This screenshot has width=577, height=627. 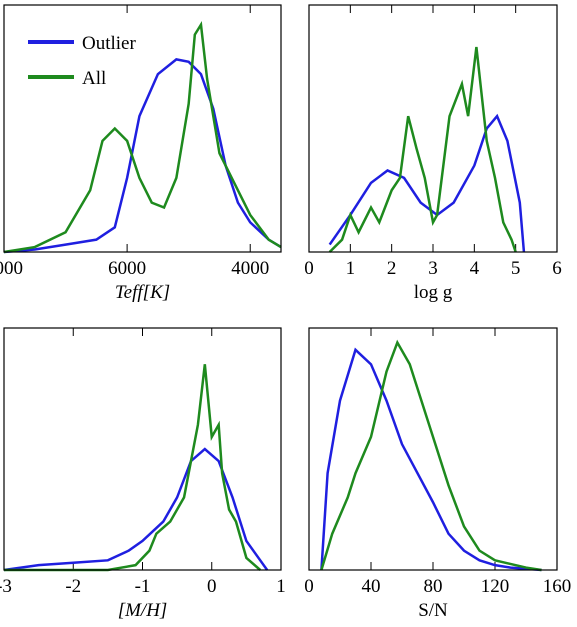 I want to click on x-tick-label: 40, so click(x=371, y=586).